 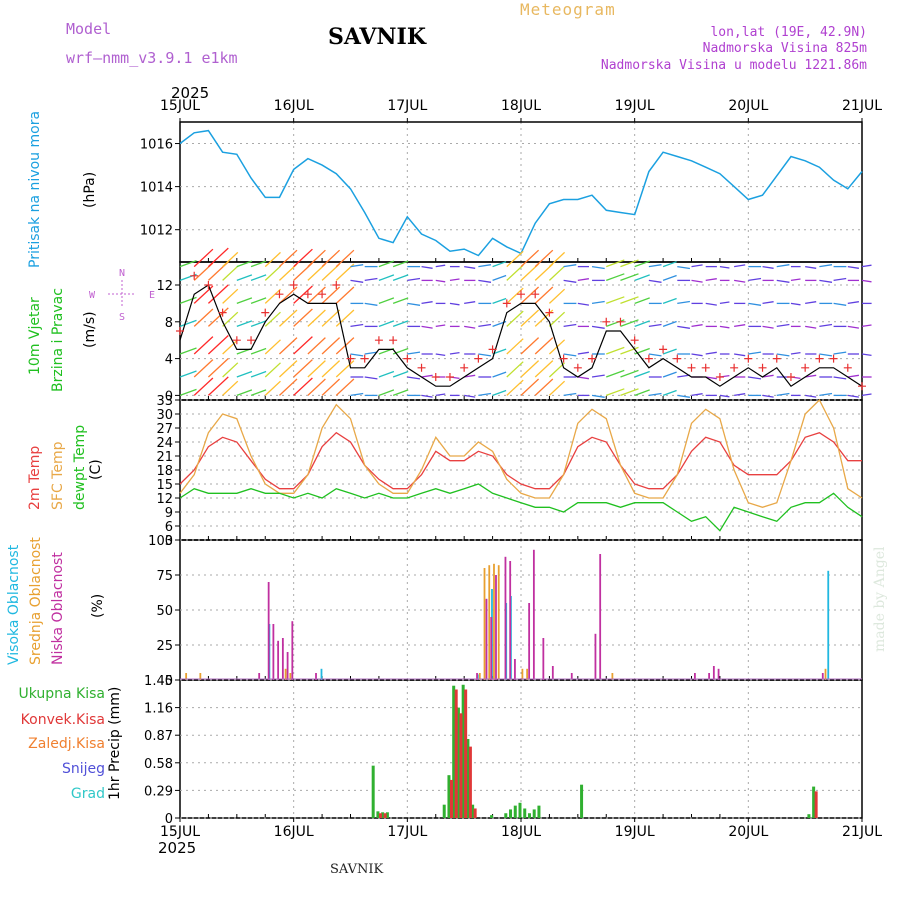 What do you see at coordinates (92, 295) in the screenshot?
I see `compass-letter: W` at bounding box center [92, 295].